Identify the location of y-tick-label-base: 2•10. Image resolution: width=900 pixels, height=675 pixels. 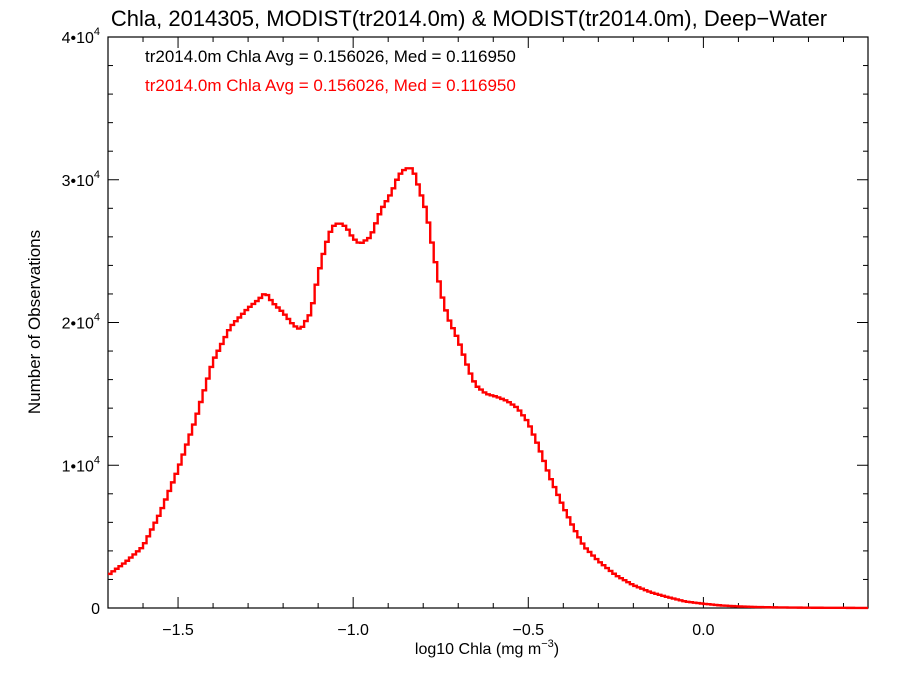
(78, 324).